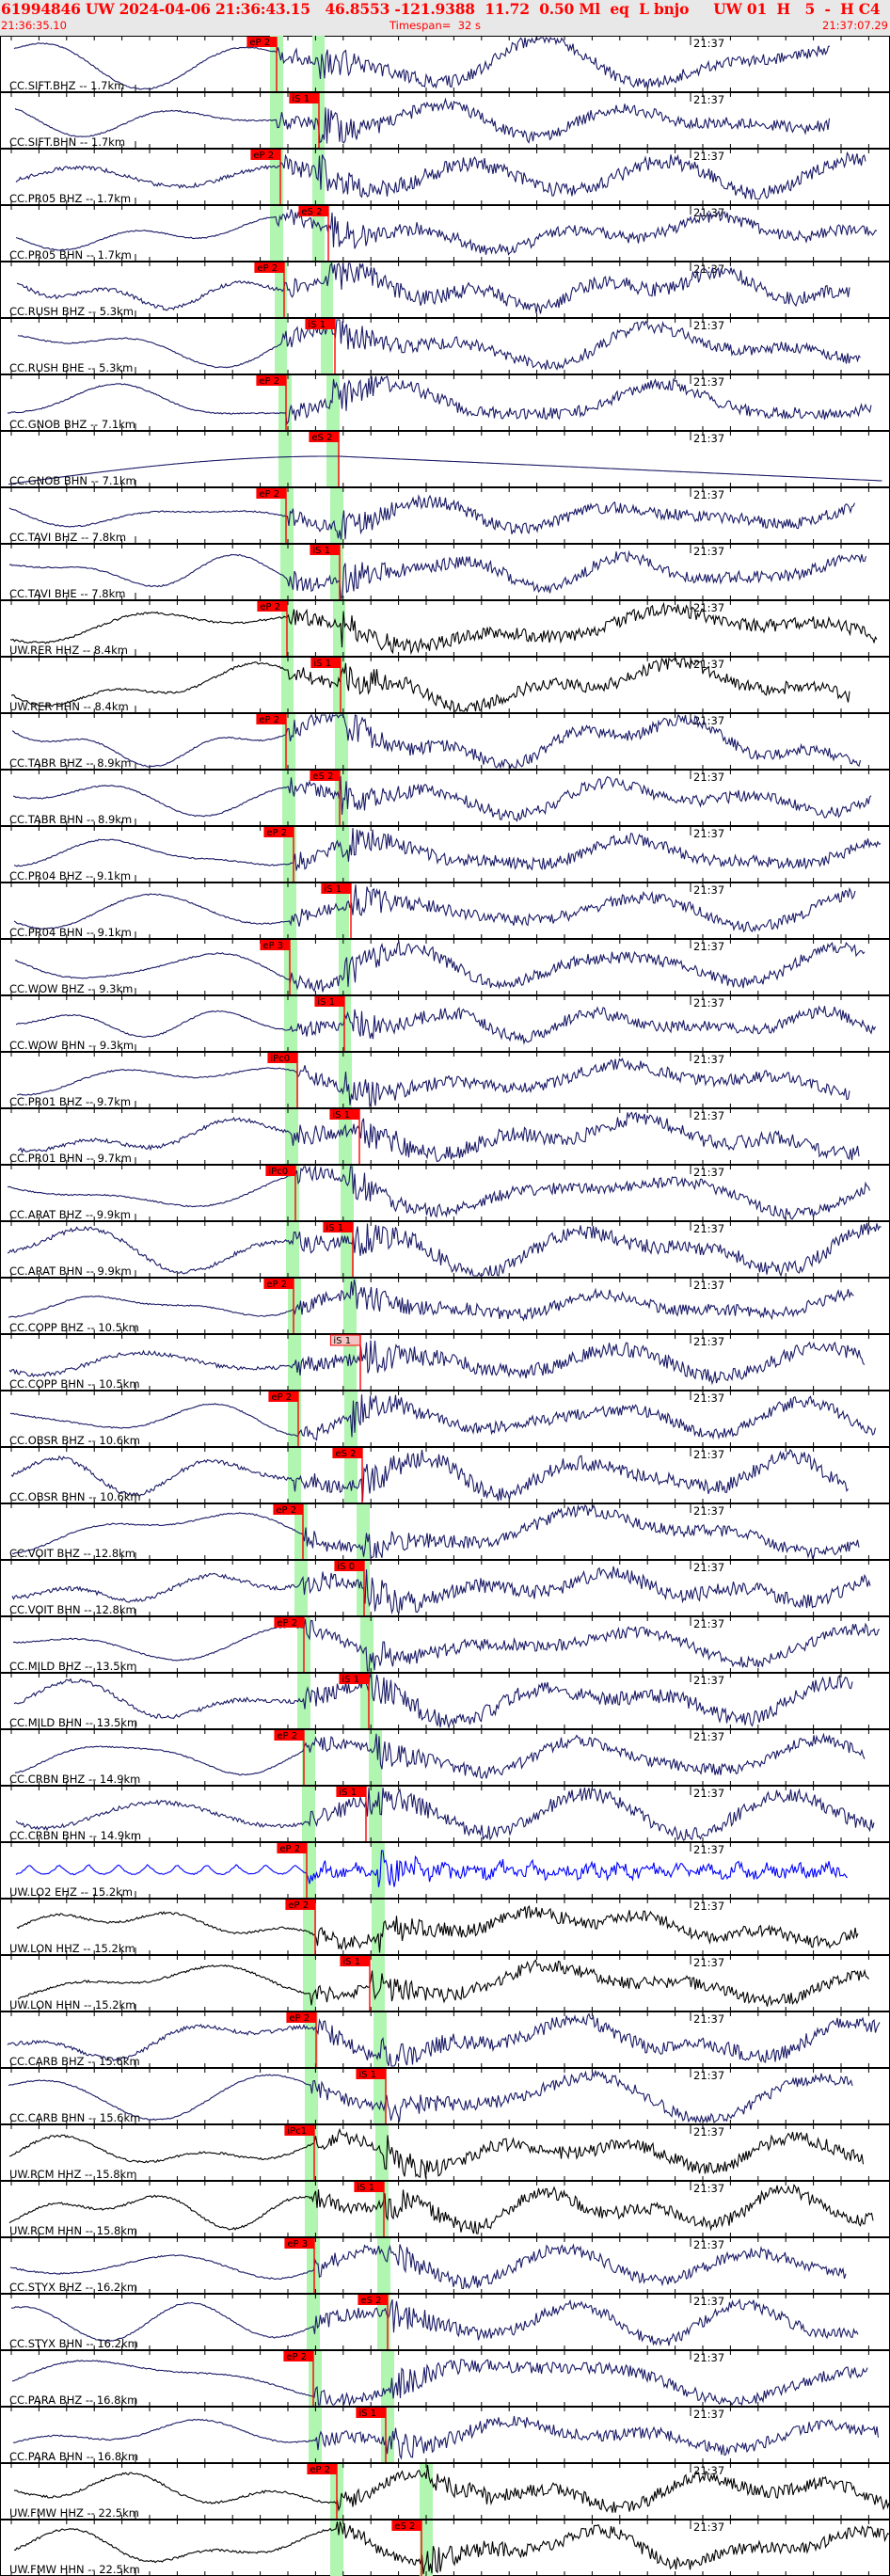 The width and height of the screenshot is (890, 2576). What do you see at coordinates (333, 889) in the screenshot?
I see `pick-label: iS 1` at bounding box center [333, 889].